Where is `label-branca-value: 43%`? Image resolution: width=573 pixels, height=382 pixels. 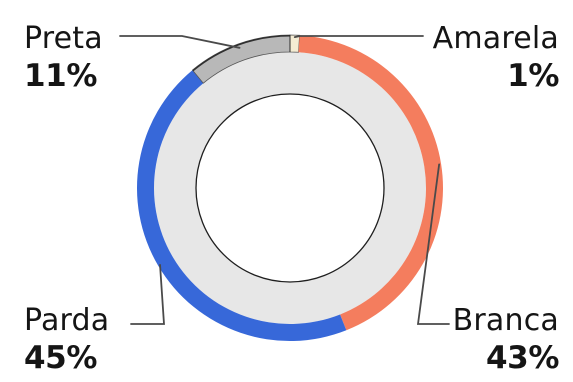 label-branca-value: 43% is located at coordinates (522, 358).